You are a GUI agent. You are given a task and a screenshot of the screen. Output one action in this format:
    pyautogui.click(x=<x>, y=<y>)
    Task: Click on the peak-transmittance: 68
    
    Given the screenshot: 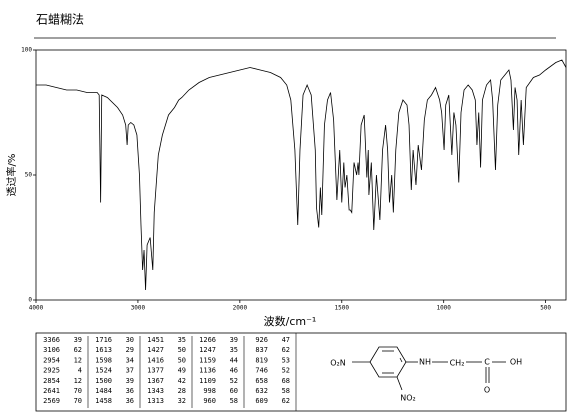 What is the action you would take?
    pyautogui.click(x=286, y=381)
    